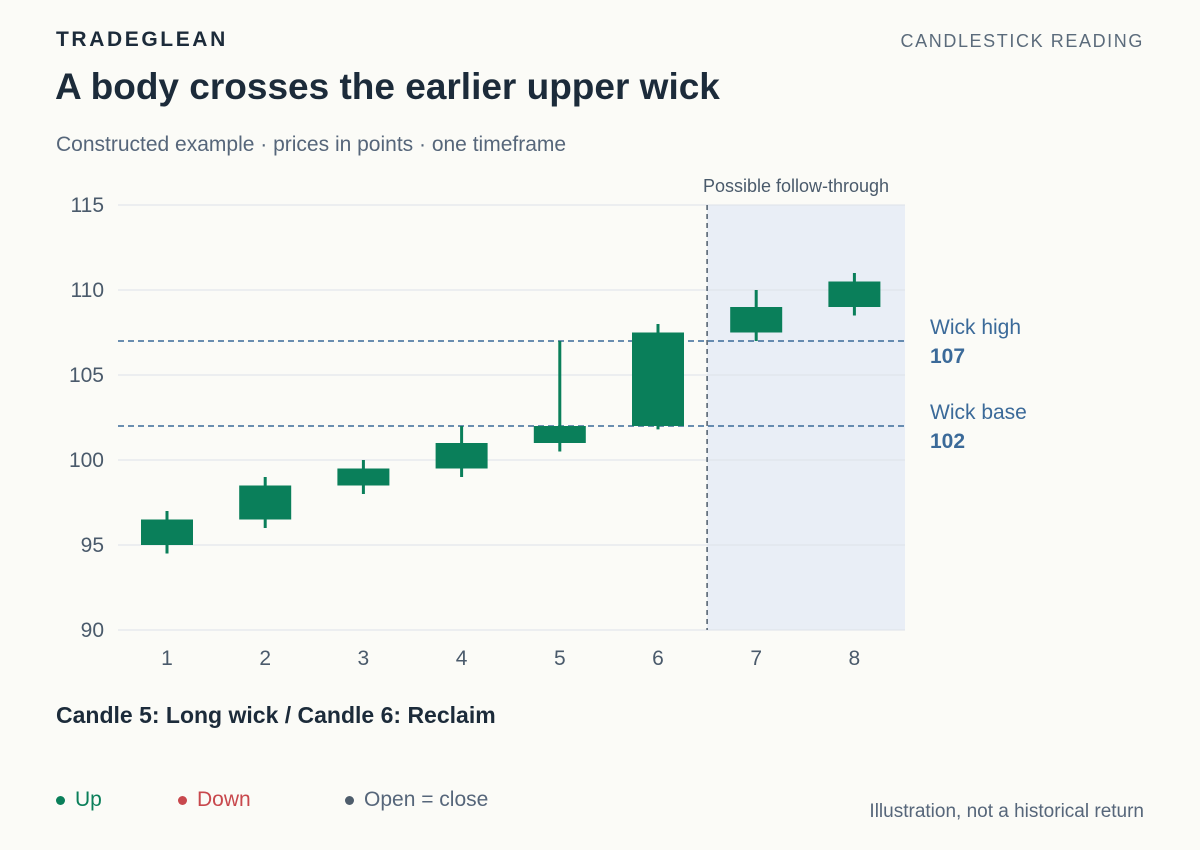 The height and width of the screenshot is (850, 1200). I want to click on x-tick-label: 3, so click(364, 658).